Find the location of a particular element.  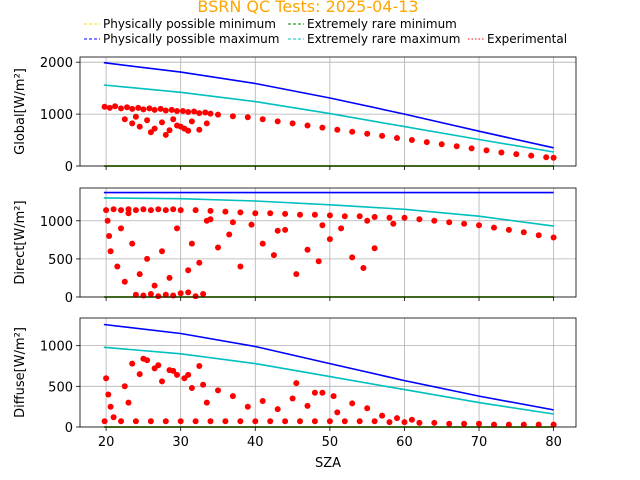

x-tick-label: 30 is located at coordinates (180, 442).